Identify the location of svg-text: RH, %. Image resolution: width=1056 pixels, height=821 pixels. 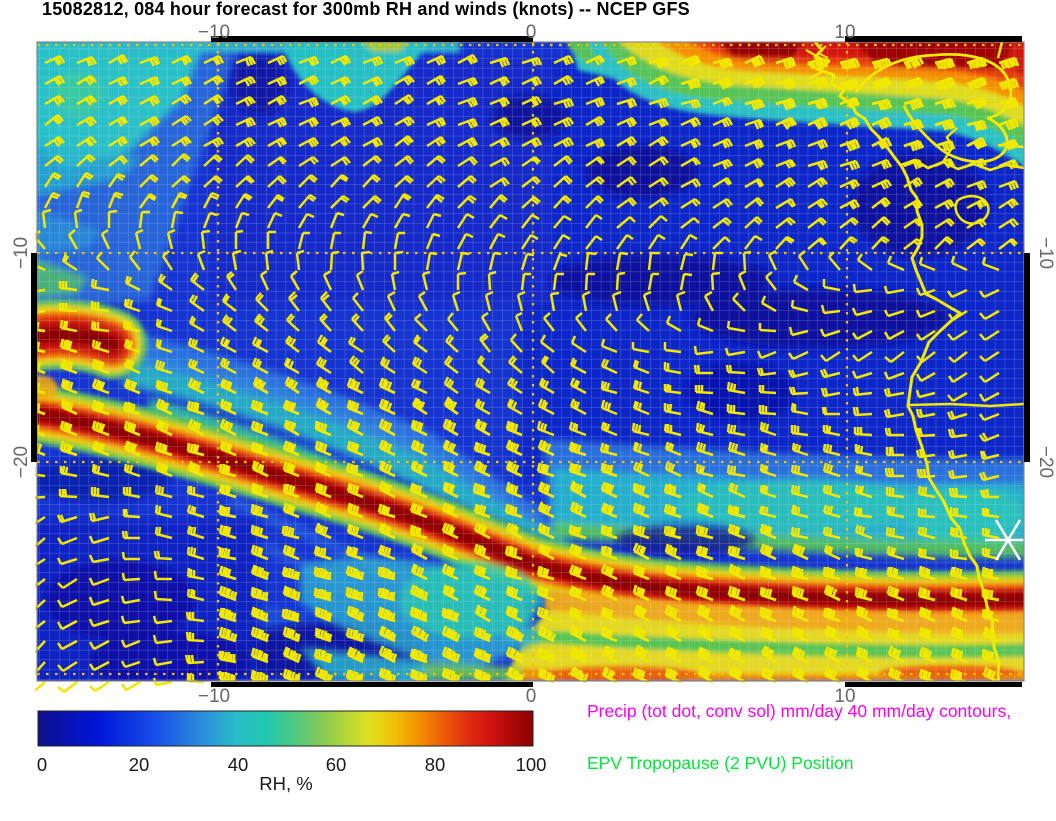
(285, 783).